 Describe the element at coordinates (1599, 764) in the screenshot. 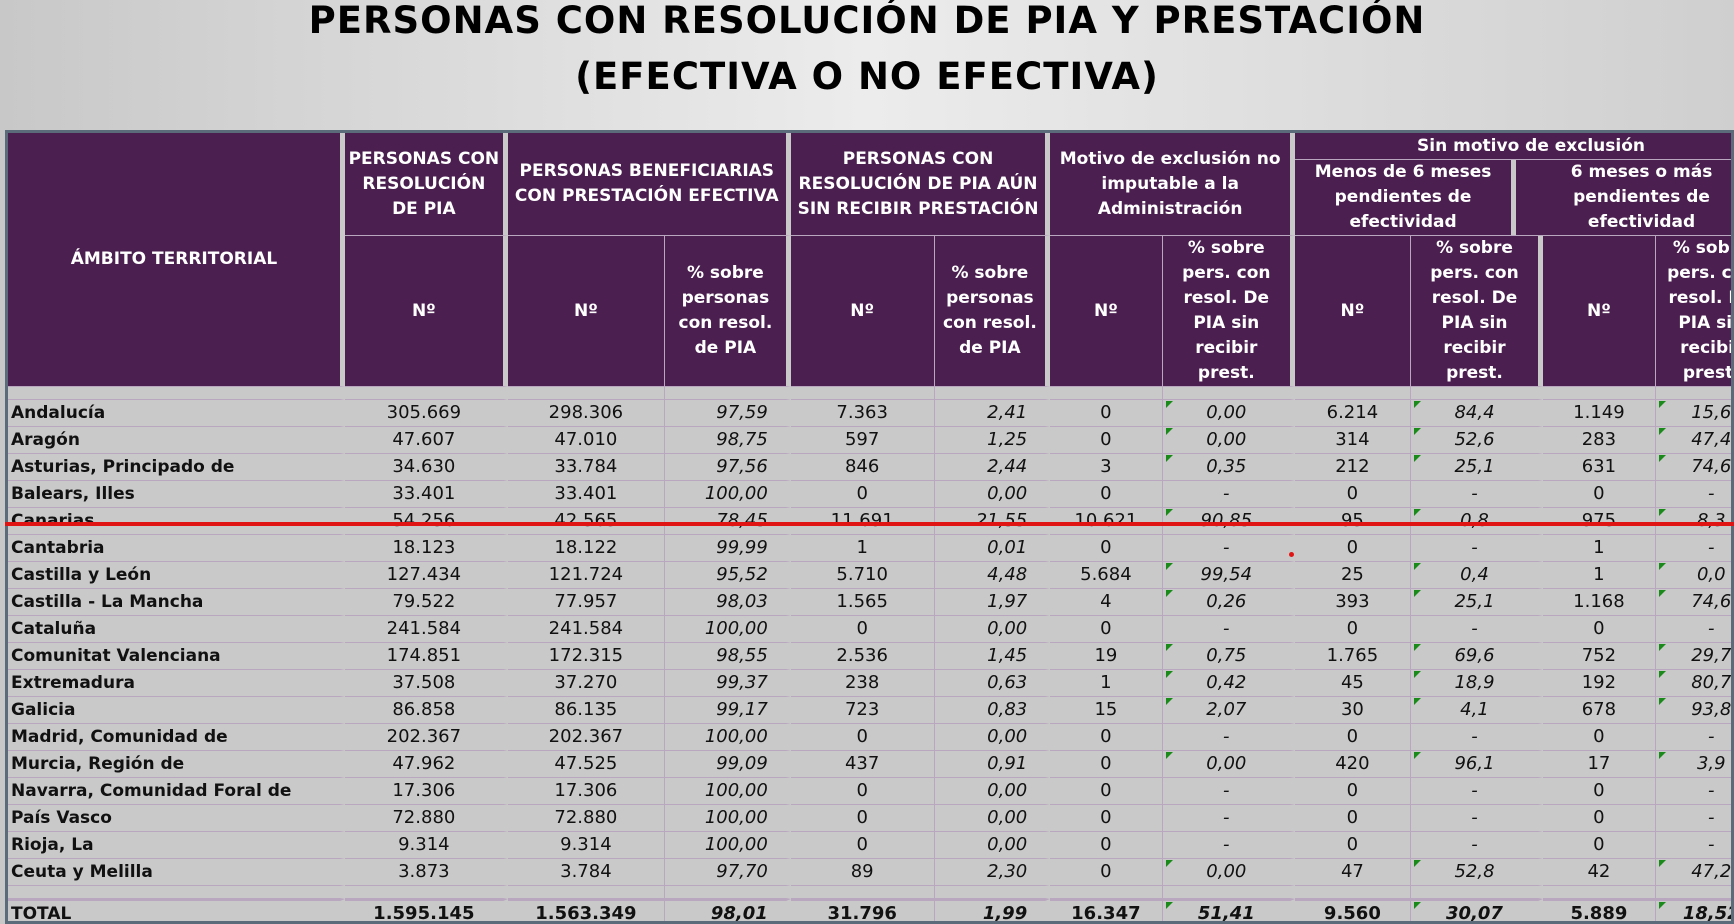

I see `cell-p6: 17` at that location.